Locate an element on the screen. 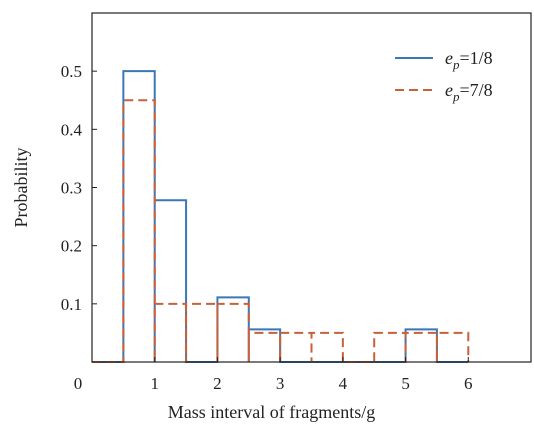  y-axis-title: Probability is located at coordinates (21, 188).